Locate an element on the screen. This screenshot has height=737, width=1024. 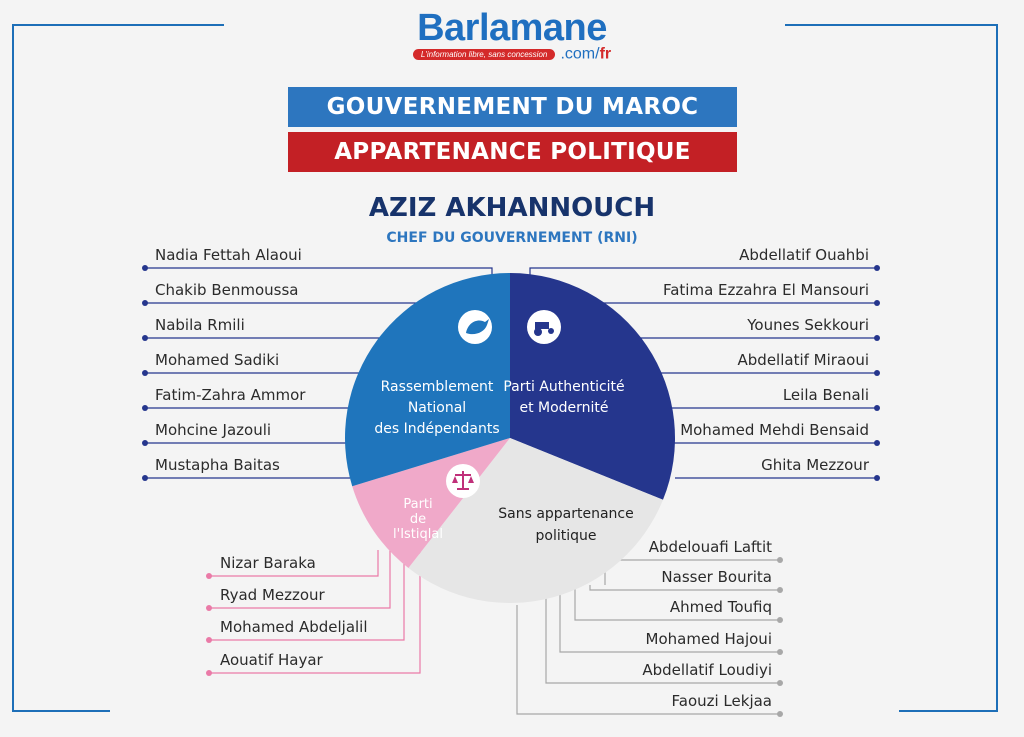
frame-line-top-right is located at coordinates (891, 25).